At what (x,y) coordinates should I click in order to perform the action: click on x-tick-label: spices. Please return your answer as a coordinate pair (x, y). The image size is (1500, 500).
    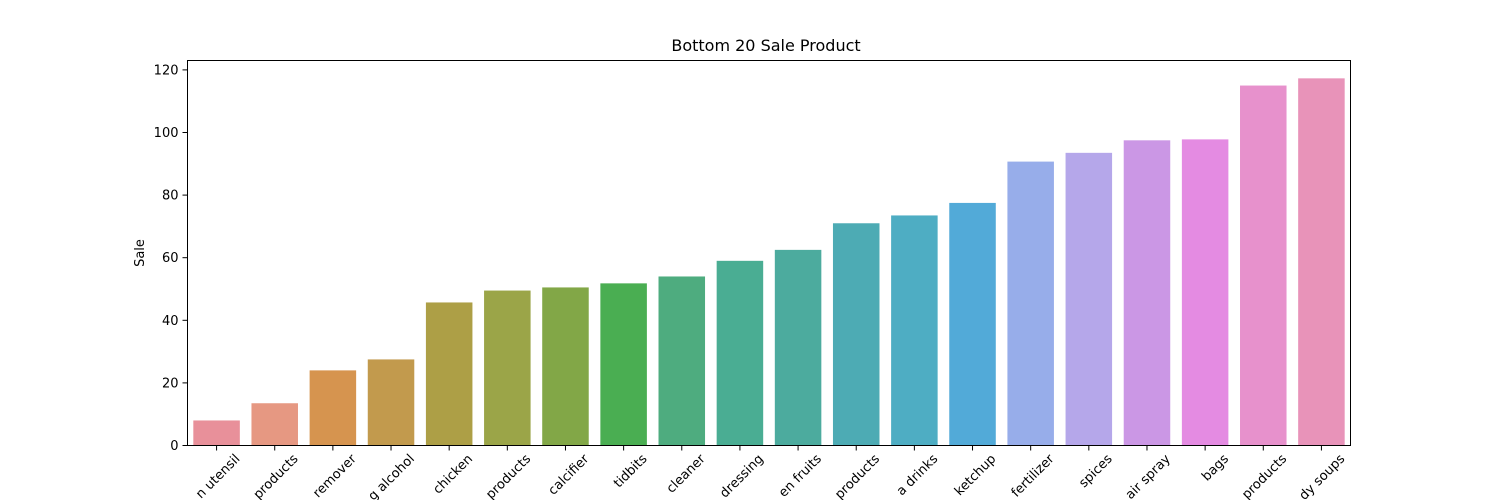
    Looking at the image, I should click on (1095, 471).